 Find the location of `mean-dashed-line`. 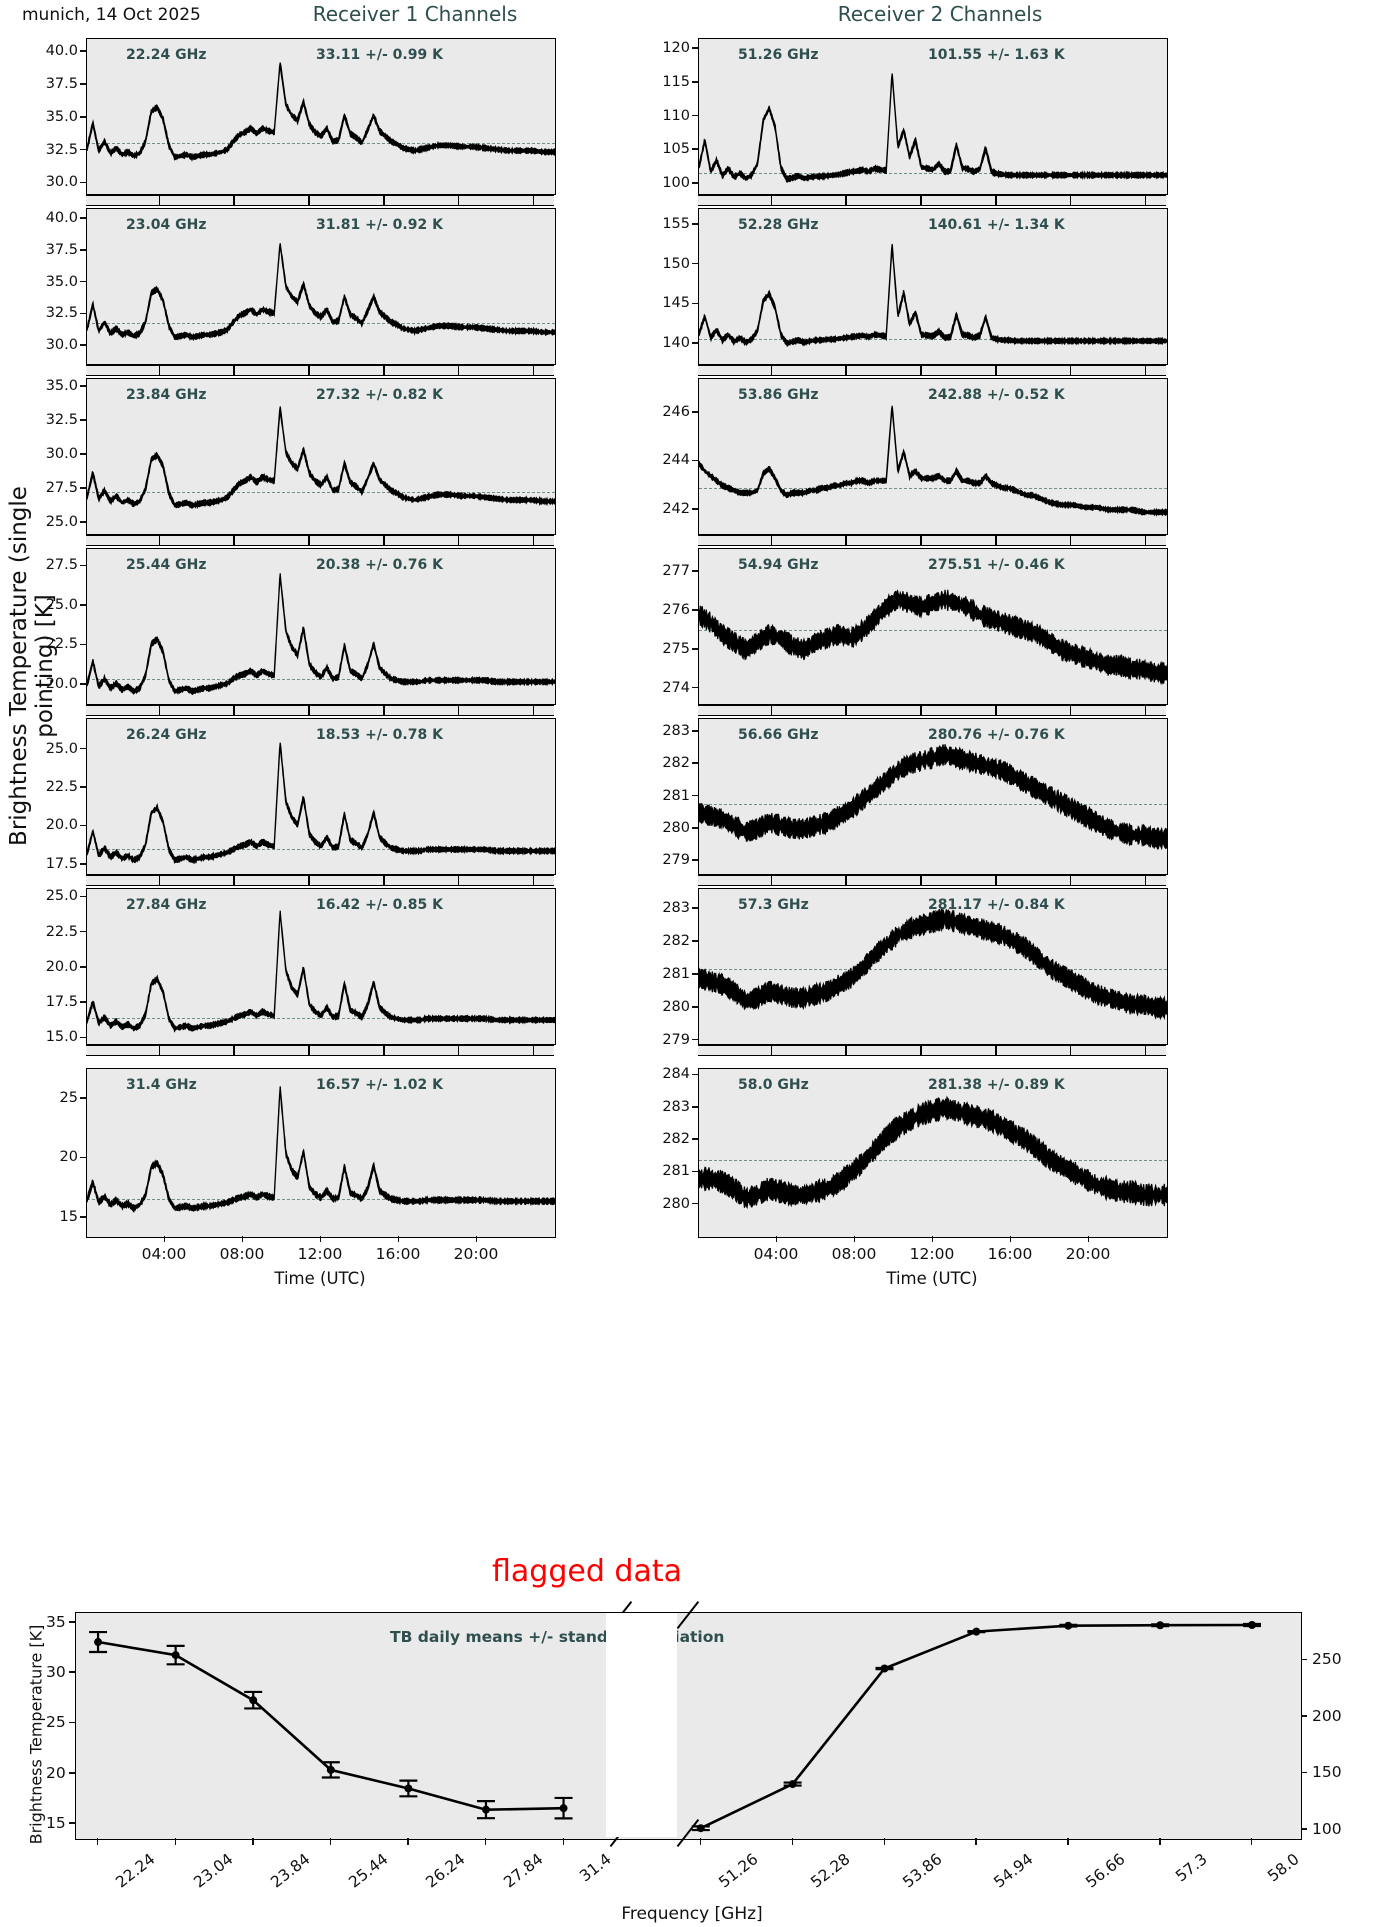

mean-dashed-line is located at coordinates (933, 1161).